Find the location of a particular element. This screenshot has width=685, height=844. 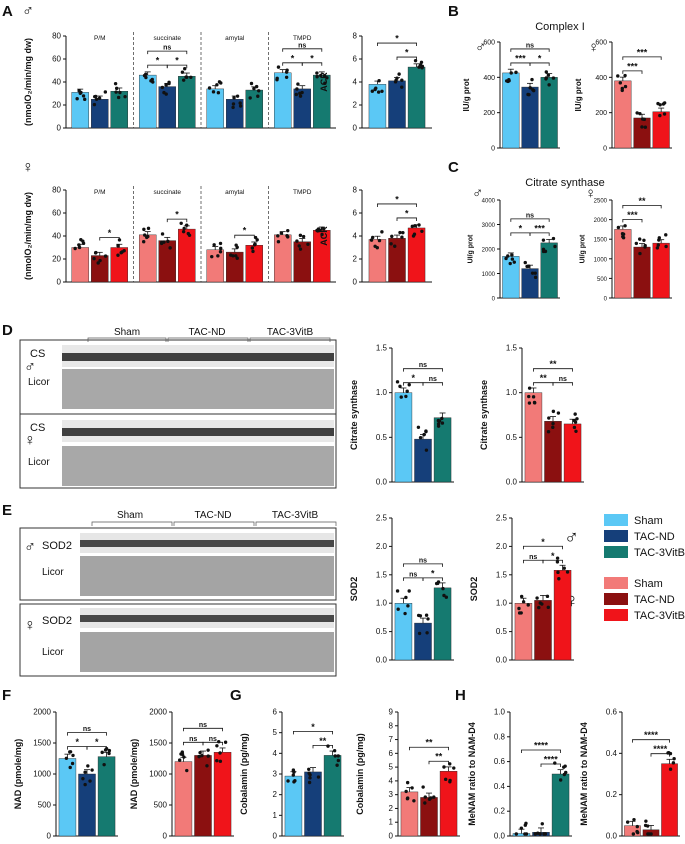

blot-frame-e-male is located at coordinates (178, 564).